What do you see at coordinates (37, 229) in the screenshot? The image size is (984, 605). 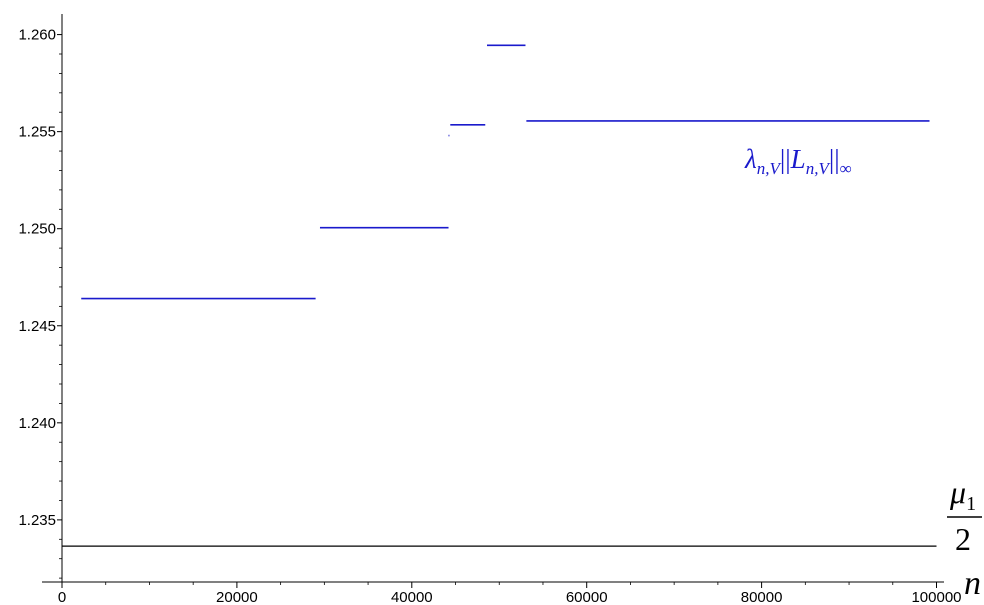 I see `y-tick-label: 1.250` at bounding box center [37, 229].